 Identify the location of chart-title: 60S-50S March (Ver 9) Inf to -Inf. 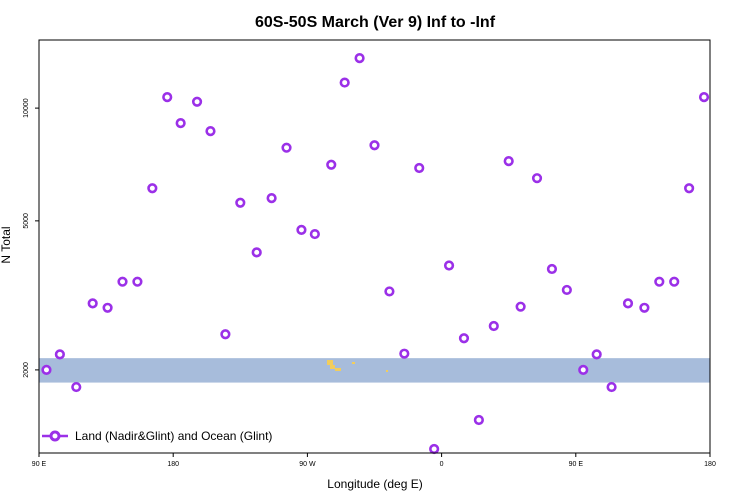
(375, 22).